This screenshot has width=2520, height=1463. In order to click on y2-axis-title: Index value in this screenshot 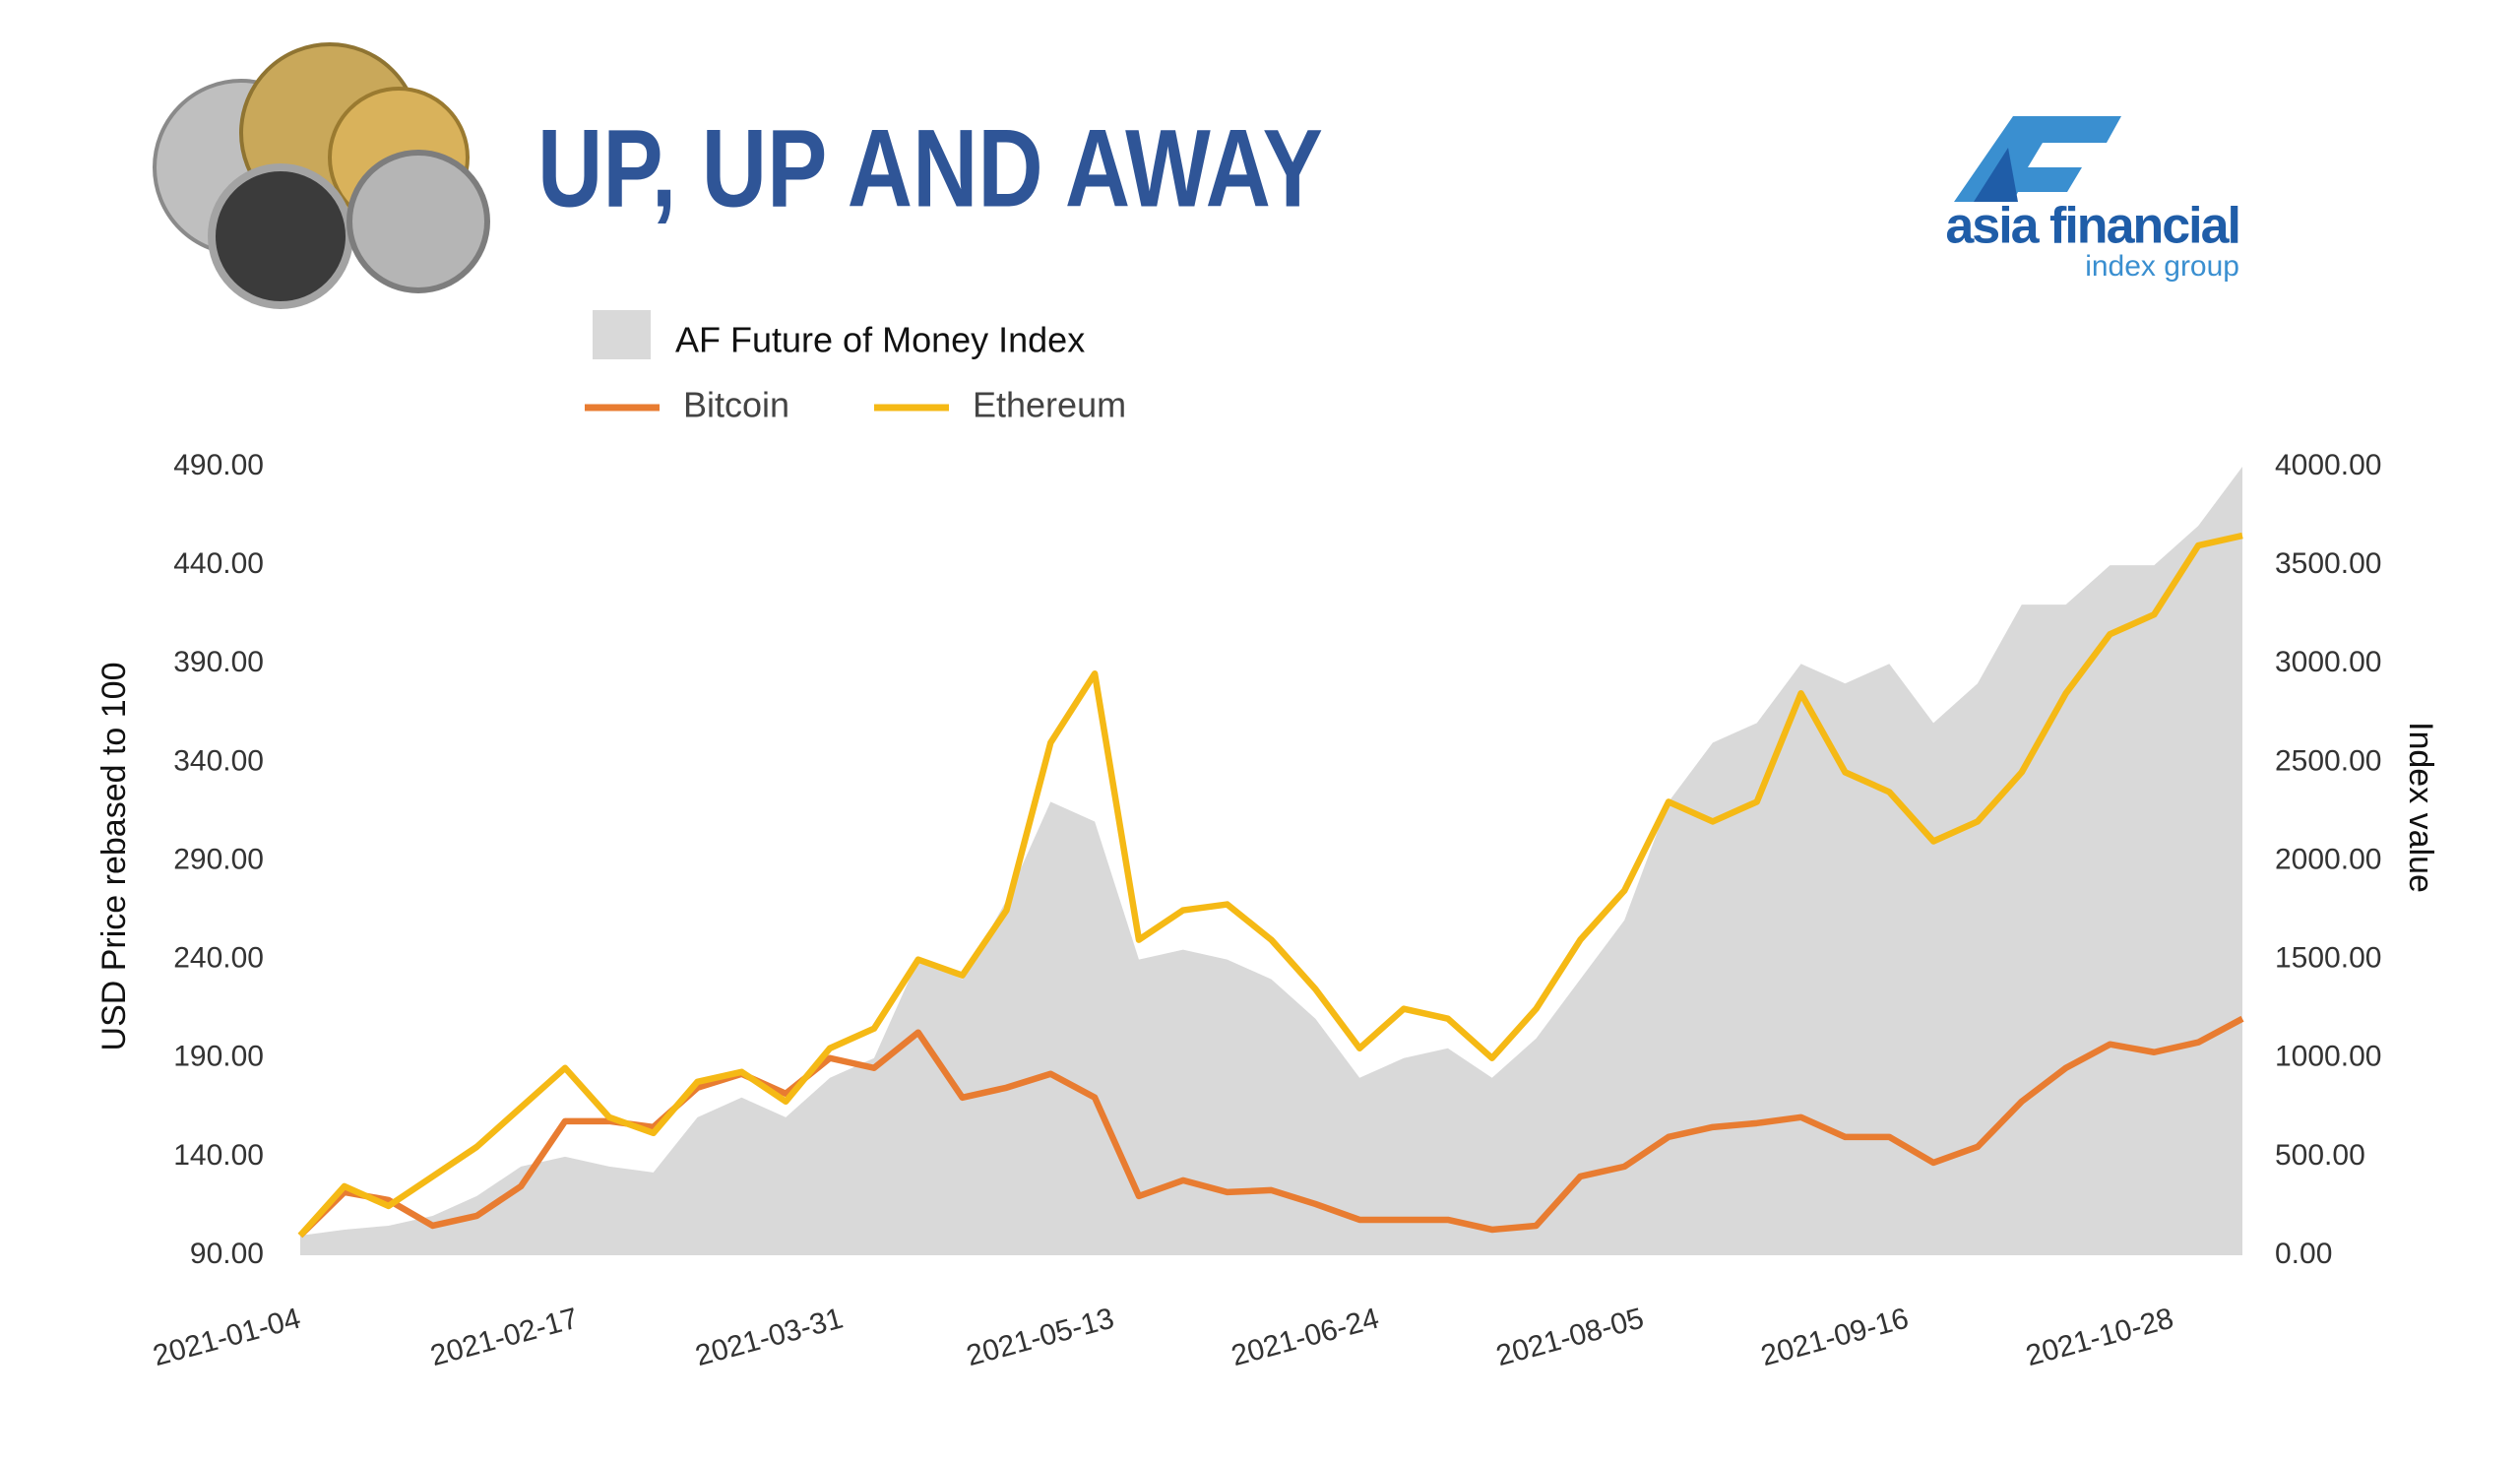, I will do `click(2420, 807)`.